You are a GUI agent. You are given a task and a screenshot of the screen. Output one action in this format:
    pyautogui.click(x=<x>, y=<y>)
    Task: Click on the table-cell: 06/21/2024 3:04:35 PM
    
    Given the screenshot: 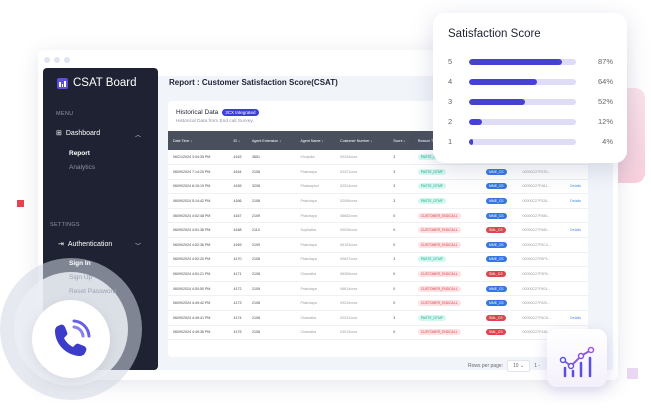 What is the action you would take?
    pyautogui.click(x=198, y=158)
    